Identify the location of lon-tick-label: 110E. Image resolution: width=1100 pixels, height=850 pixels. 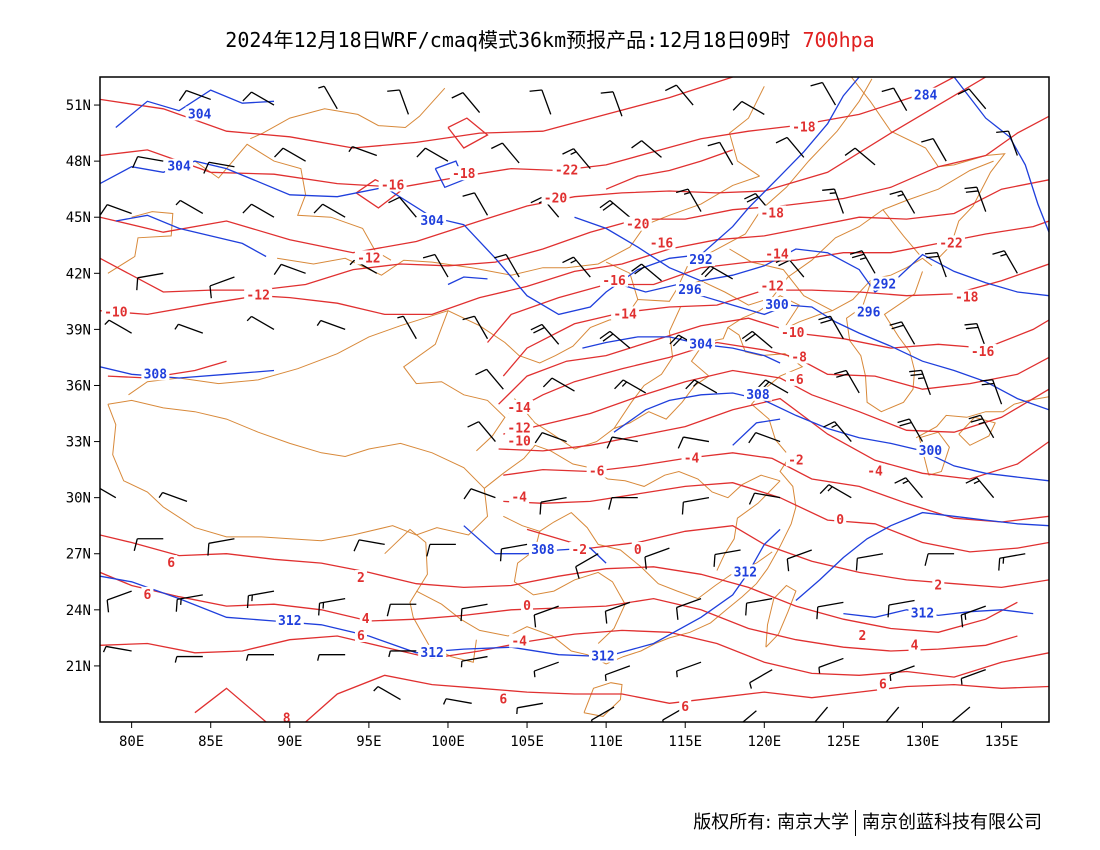
(606, 742).